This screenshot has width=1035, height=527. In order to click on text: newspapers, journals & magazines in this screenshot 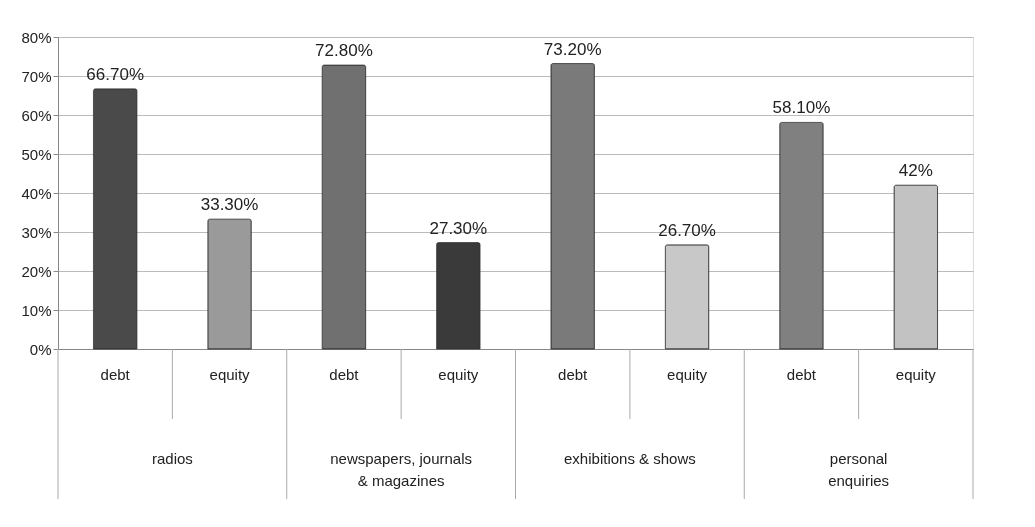, I will do `click(401, 469)`.